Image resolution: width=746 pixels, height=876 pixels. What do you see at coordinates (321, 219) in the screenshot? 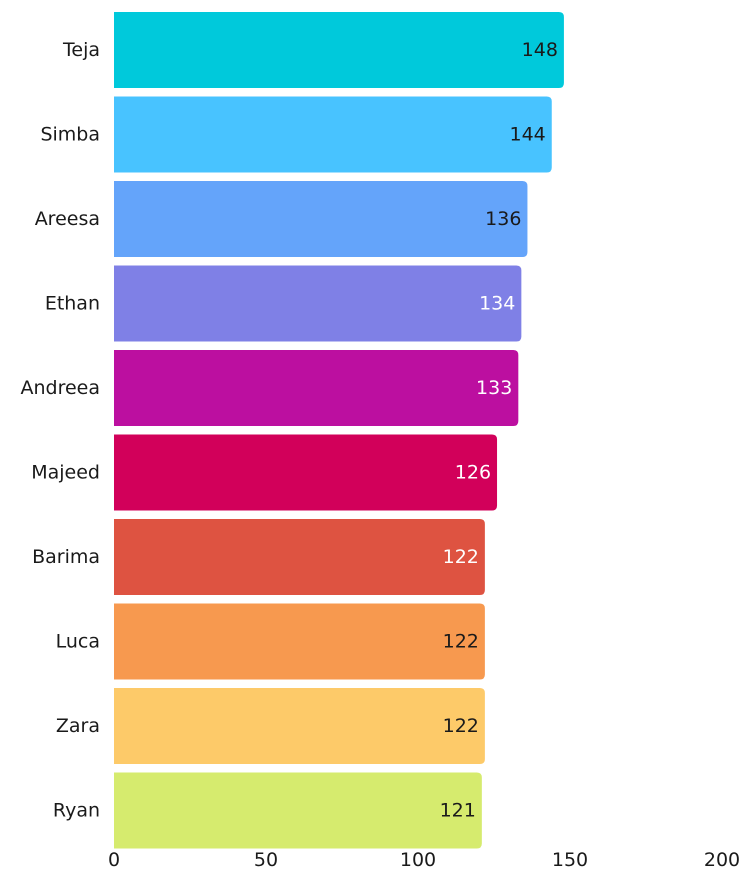
I see `bar-areesa` at bounding box center [321, 219].